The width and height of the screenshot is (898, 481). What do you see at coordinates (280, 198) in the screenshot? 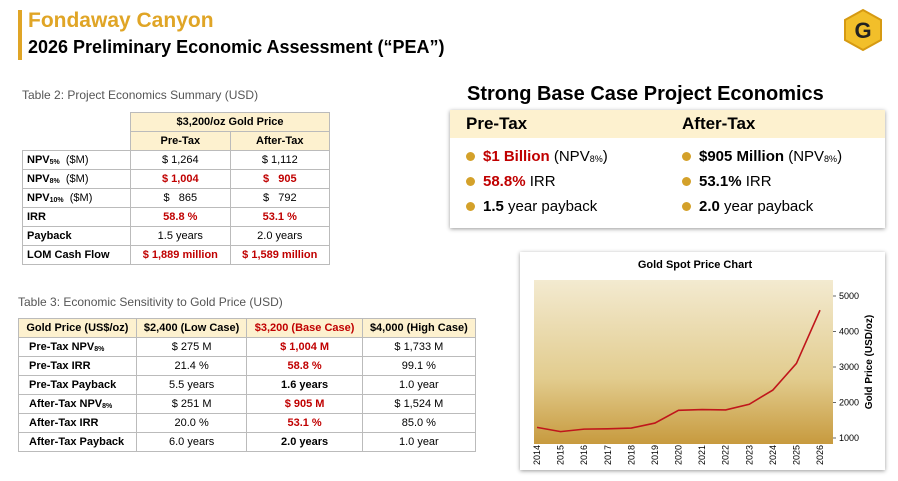
I see `table-cell: $ 792` at bounding box center [280, 198].